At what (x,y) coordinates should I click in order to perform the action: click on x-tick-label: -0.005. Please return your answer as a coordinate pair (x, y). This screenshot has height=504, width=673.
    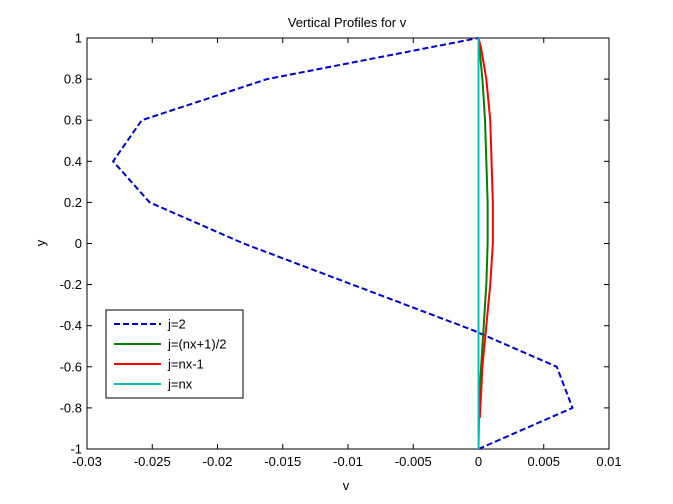
    Looking at the image, I should click on (413, 461).